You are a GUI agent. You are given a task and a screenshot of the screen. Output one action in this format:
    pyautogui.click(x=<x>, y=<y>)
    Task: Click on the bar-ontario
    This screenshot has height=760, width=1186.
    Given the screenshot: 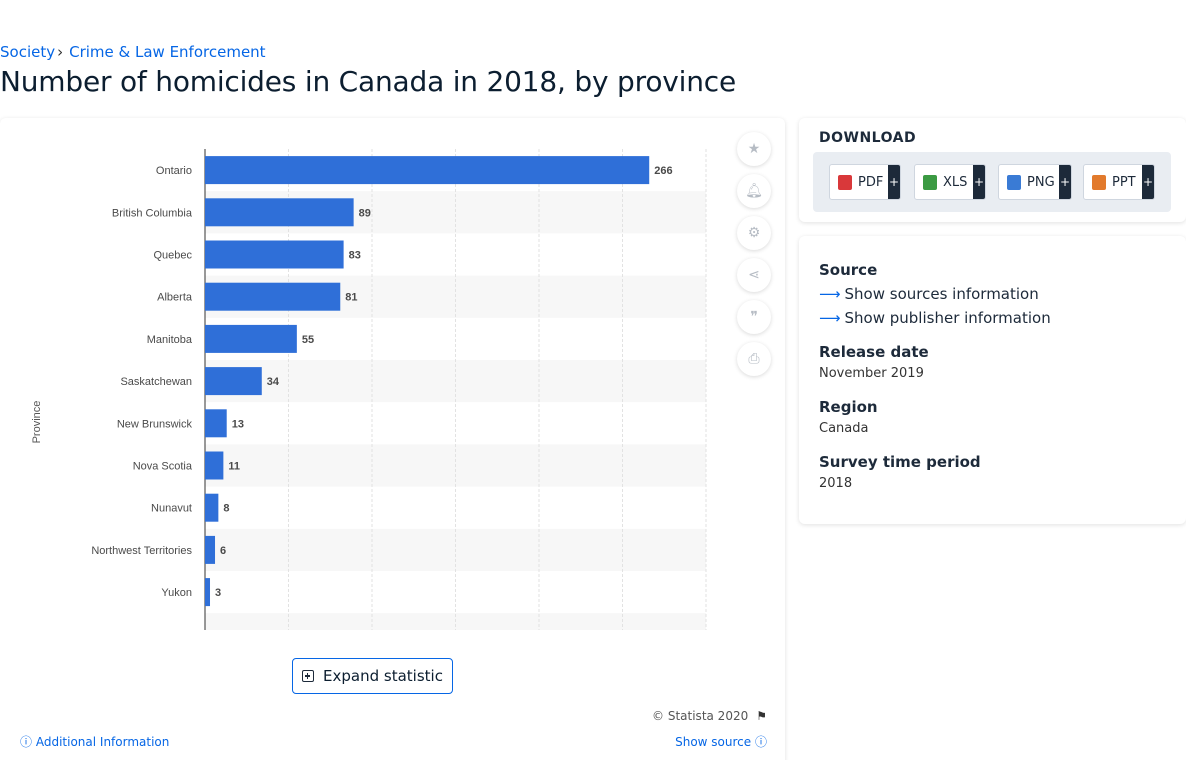 What is the action you would take?
    pyautogui.click(x=427, y=170)
    